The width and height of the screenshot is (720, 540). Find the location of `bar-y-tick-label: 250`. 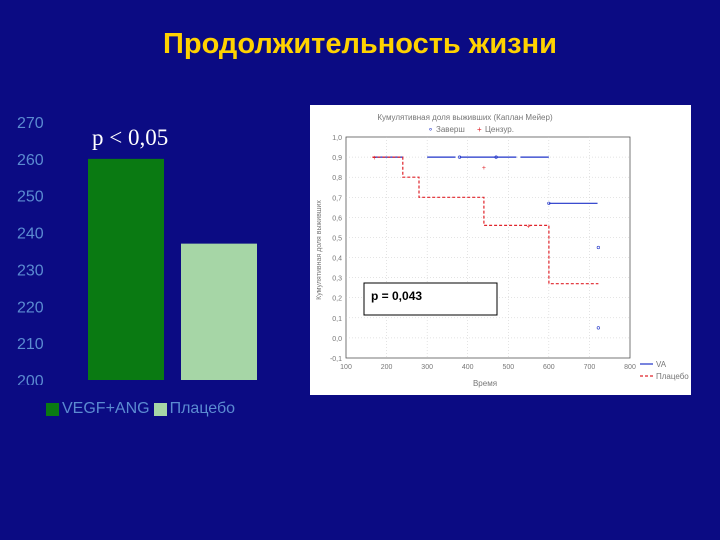

bar-y-tick-label: 250 is located at coordinates (30, 197).